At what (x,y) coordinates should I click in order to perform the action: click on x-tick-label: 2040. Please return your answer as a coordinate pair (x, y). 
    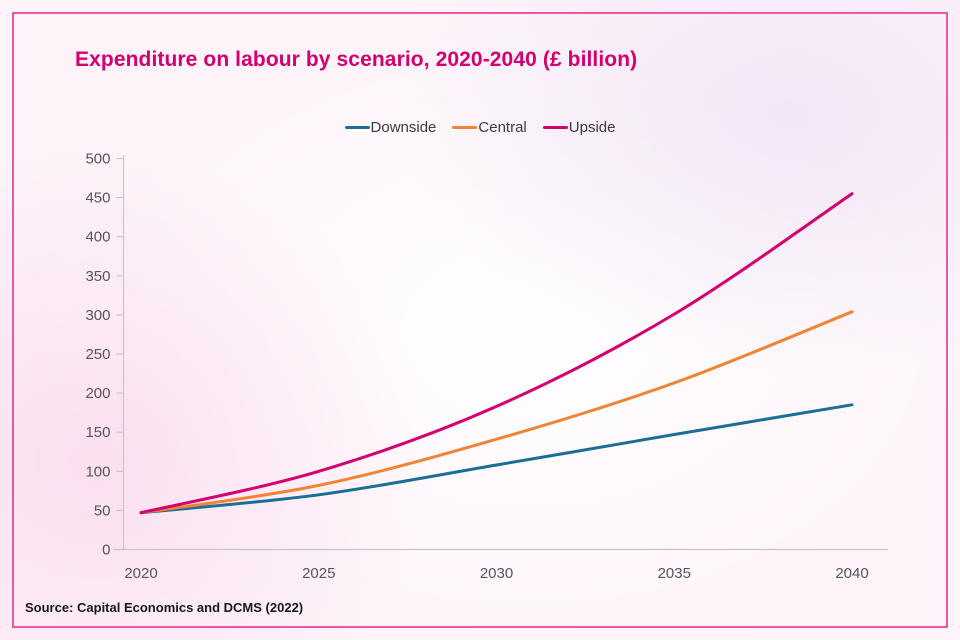
    Looking at the image, I should click on (851, 573).